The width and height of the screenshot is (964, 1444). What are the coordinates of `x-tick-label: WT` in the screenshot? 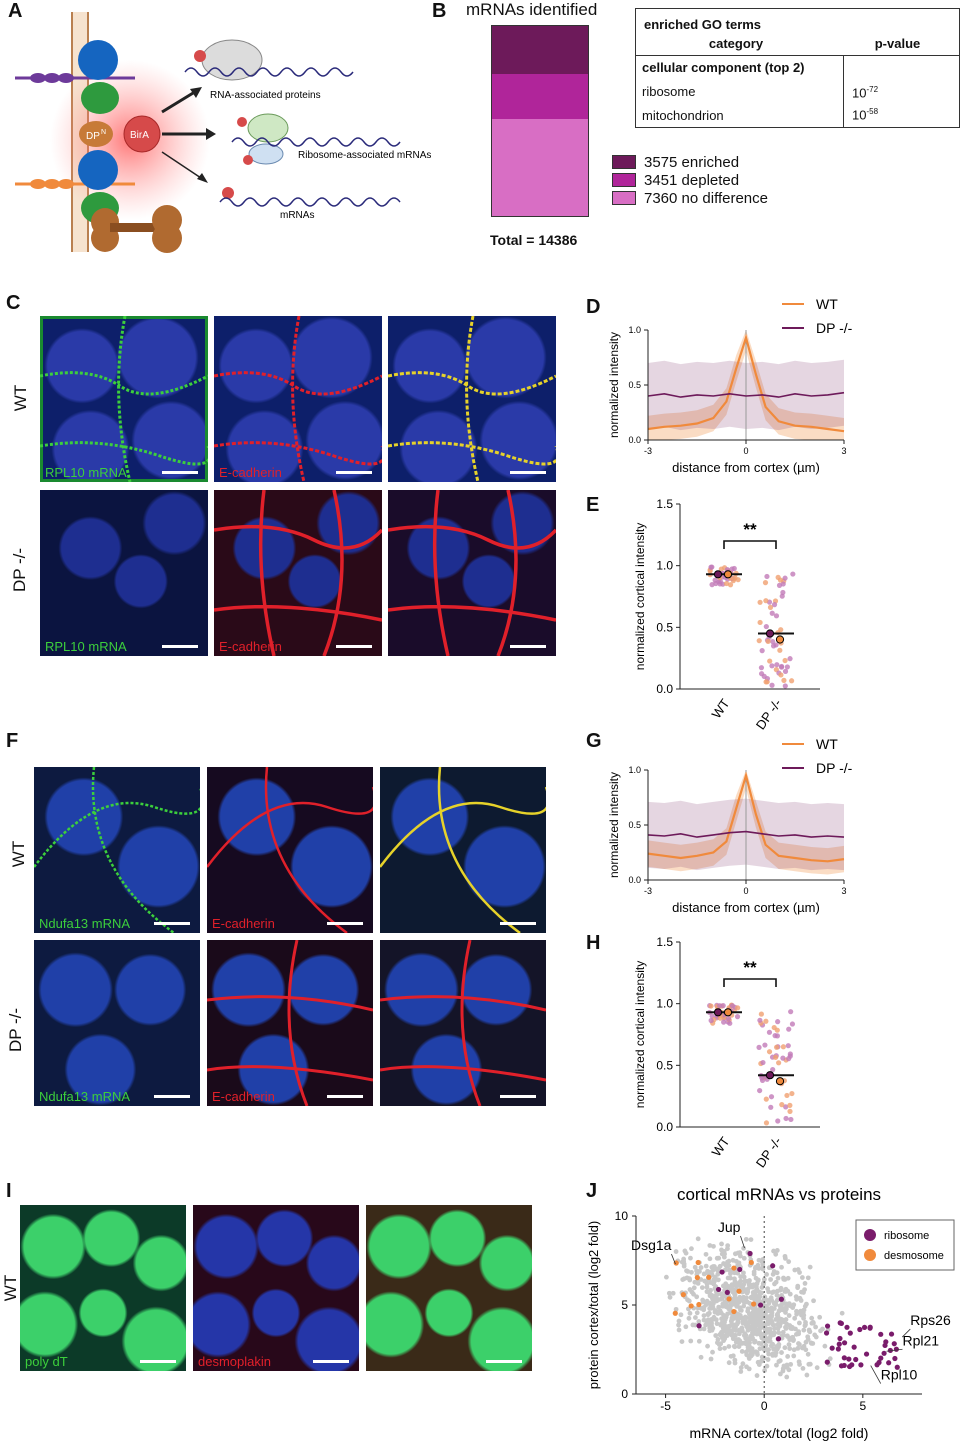 It's located at (721, 1146).